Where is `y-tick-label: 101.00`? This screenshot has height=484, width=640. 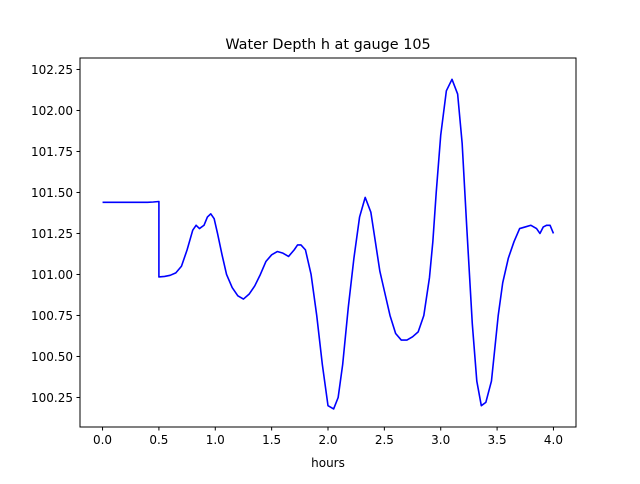
y-tick-label: 101.00 is located at coordinates (52, 275).